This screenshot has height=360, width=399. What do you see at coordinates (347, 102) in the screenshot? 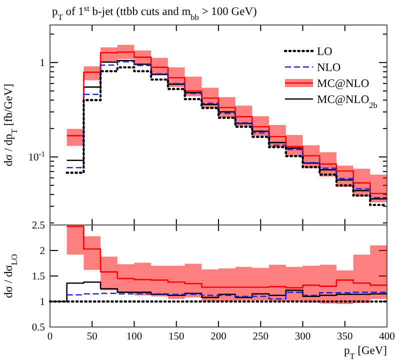
I see `legend-label: MC@NLO$_{2b}$` at bounding box center [347, 102].